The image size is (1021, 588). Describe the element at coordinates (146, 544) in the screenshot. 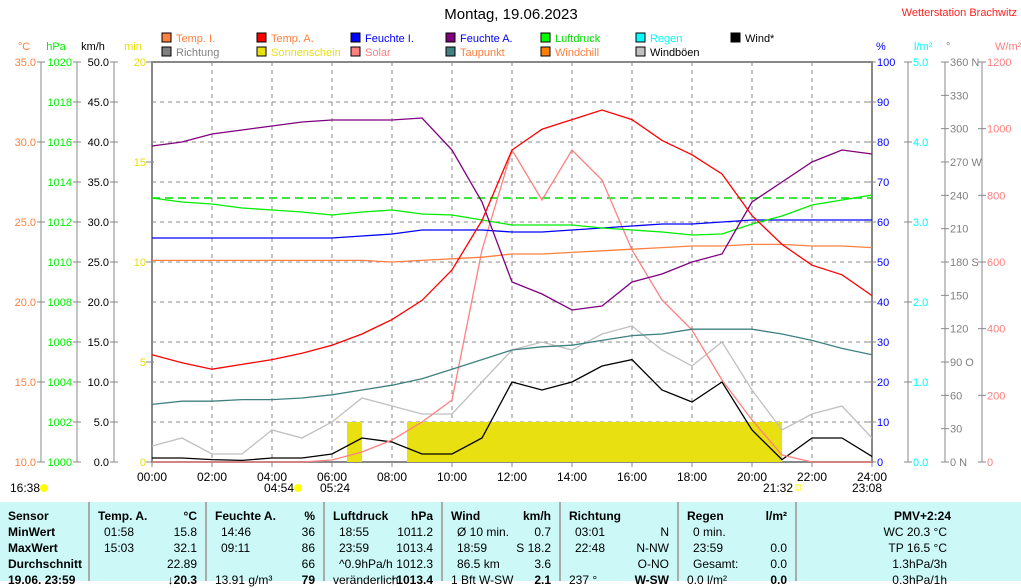

I see `table-column: Temp. A. °C 01:58 15.8 15:03 32.1 22.89 ↓20.3` at that location.